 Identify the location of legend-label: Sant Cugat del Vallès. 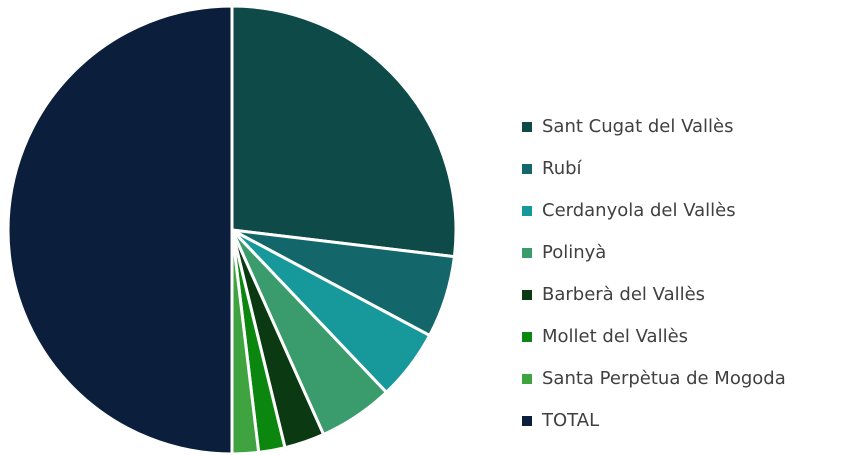
(637, 126).